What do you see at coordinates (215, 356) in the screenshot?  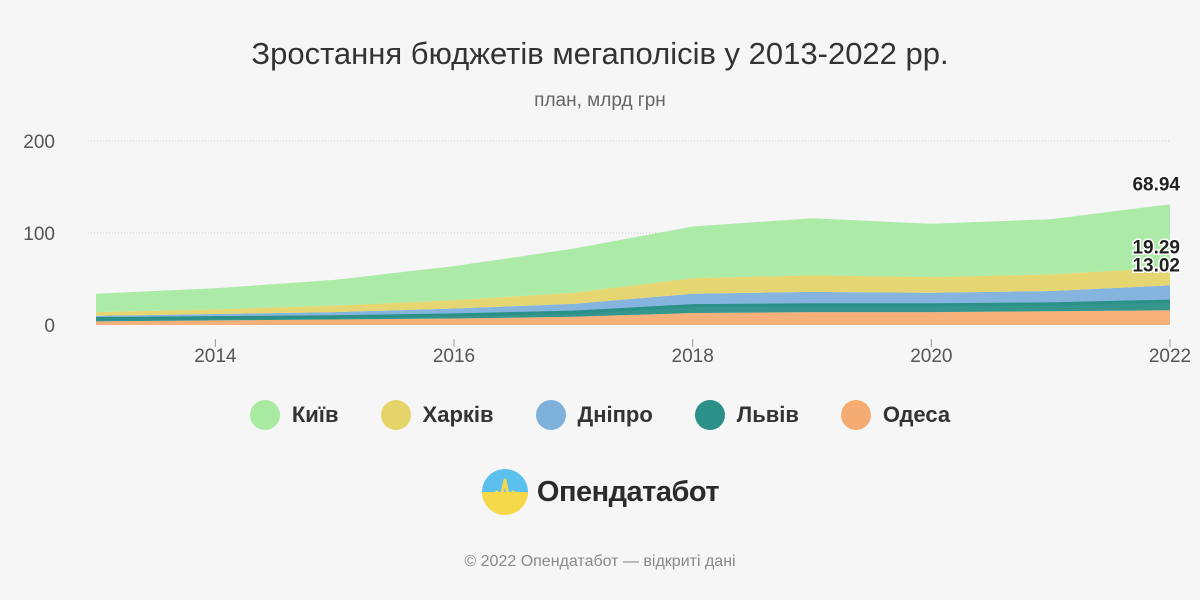 I see `x-tick-label: 2014` at bounding box center [215, 356].